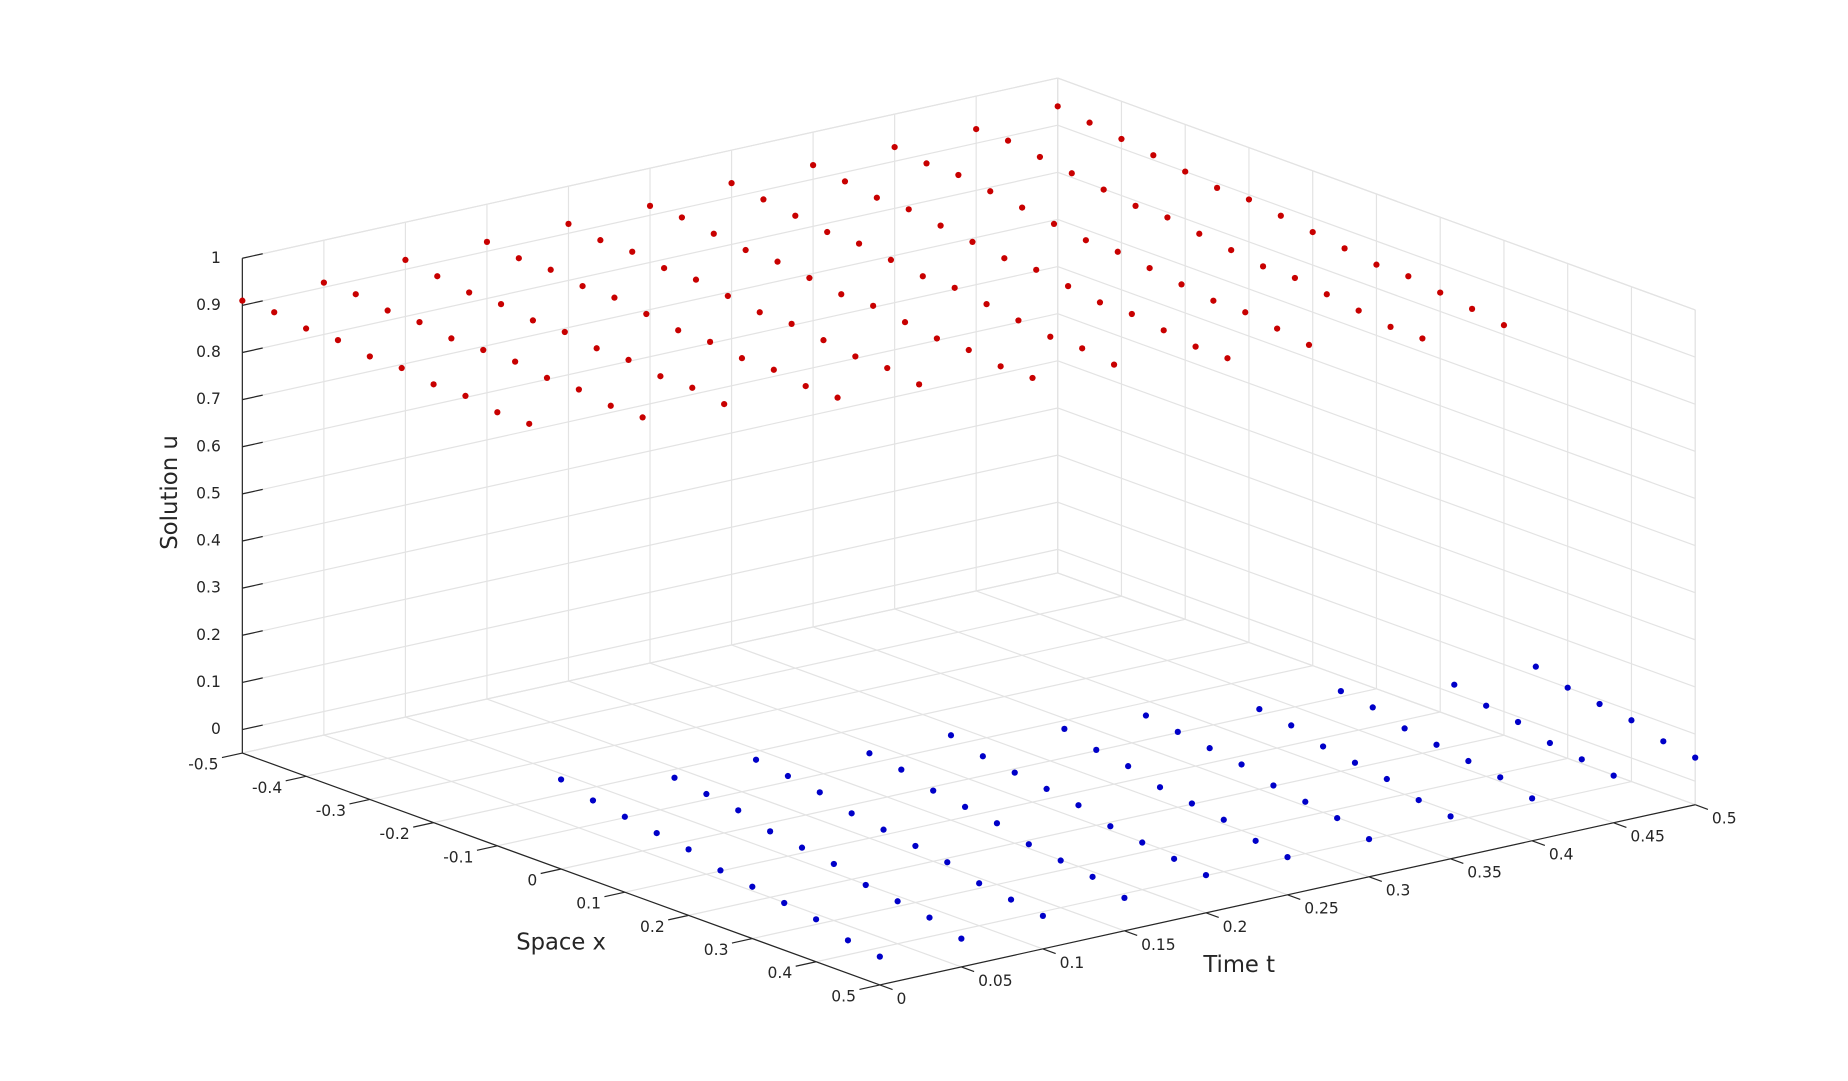 This screenshot has width=1848, height=1081. What do you see at coordinates (1158, 945) in the screenshot?
I see `y-tick-label: 0.15` at bounding box center [1158, 945].